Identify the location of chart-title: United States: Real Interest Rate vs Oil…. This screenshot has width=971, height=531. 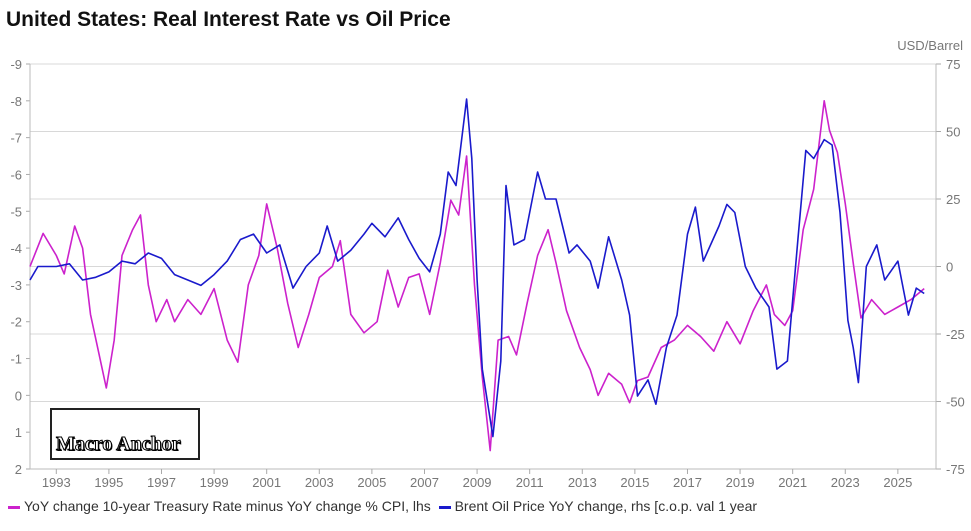
(228, 19).